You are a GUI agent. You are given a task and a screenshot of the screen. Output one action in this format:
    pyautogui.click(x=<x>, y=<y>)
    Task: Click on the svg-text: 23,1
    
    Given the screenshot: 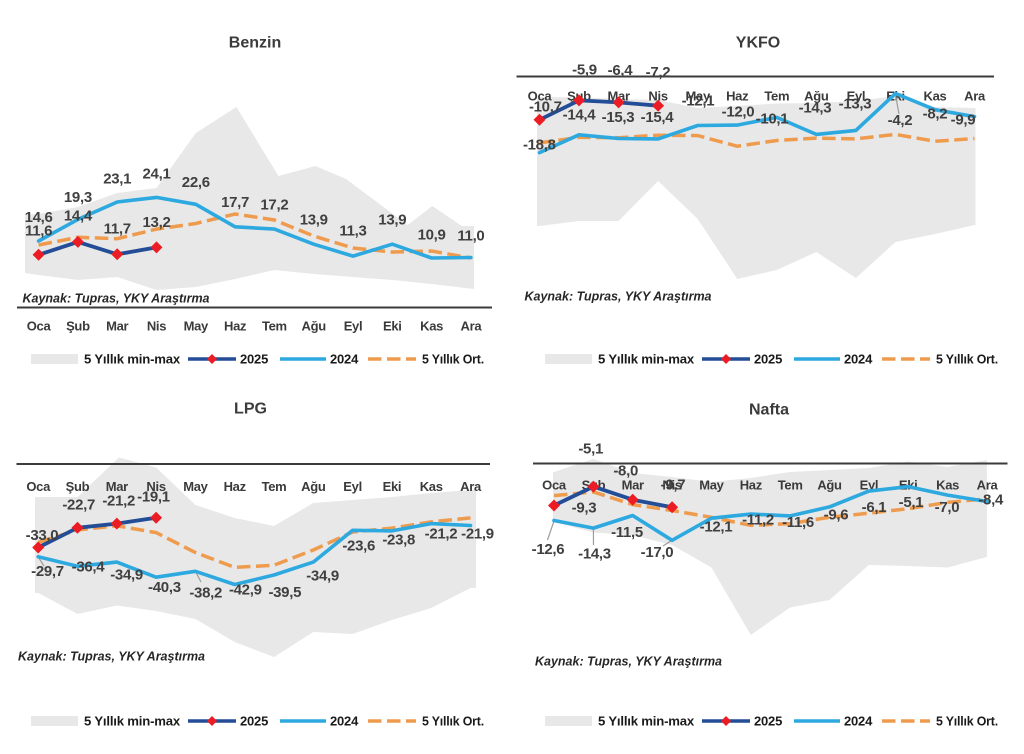 What is the action you would take?
    pyautogui.click(x=117, y=179)
    